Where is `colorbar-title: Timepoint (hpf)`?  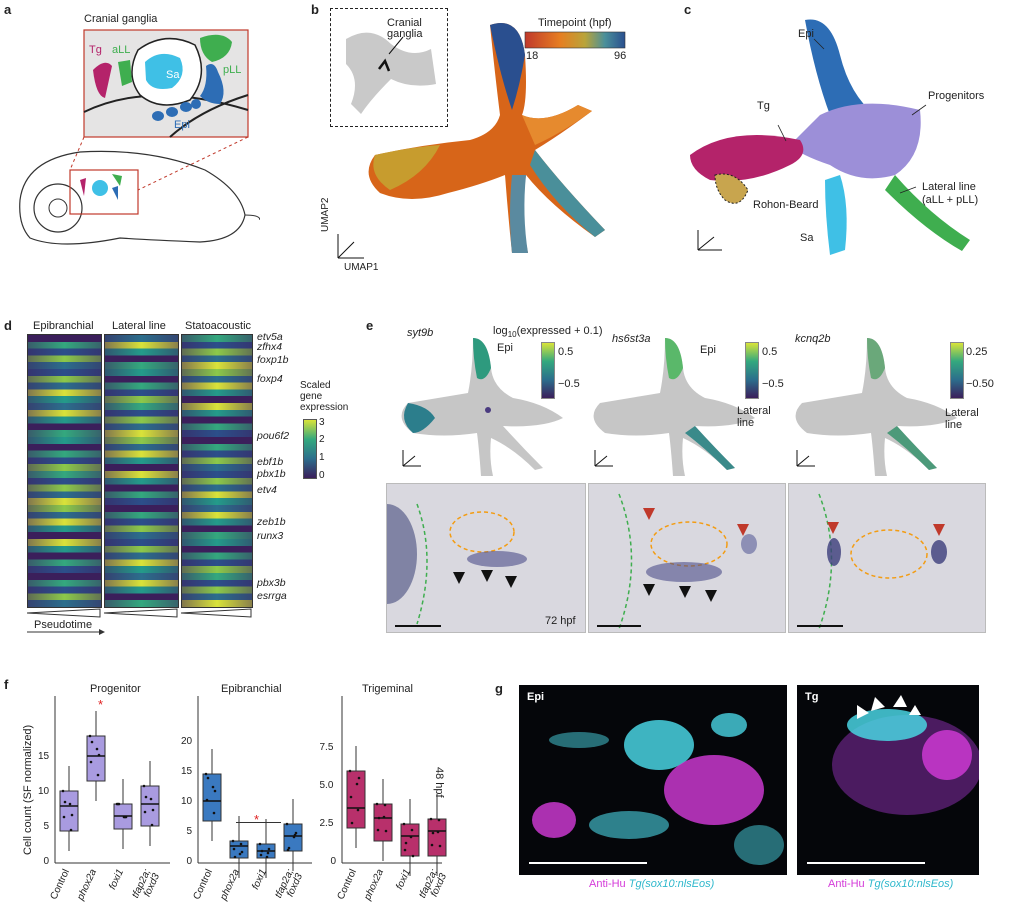
colorbar-title: Timepoint (hpf) is located at coordinates (575, 23).